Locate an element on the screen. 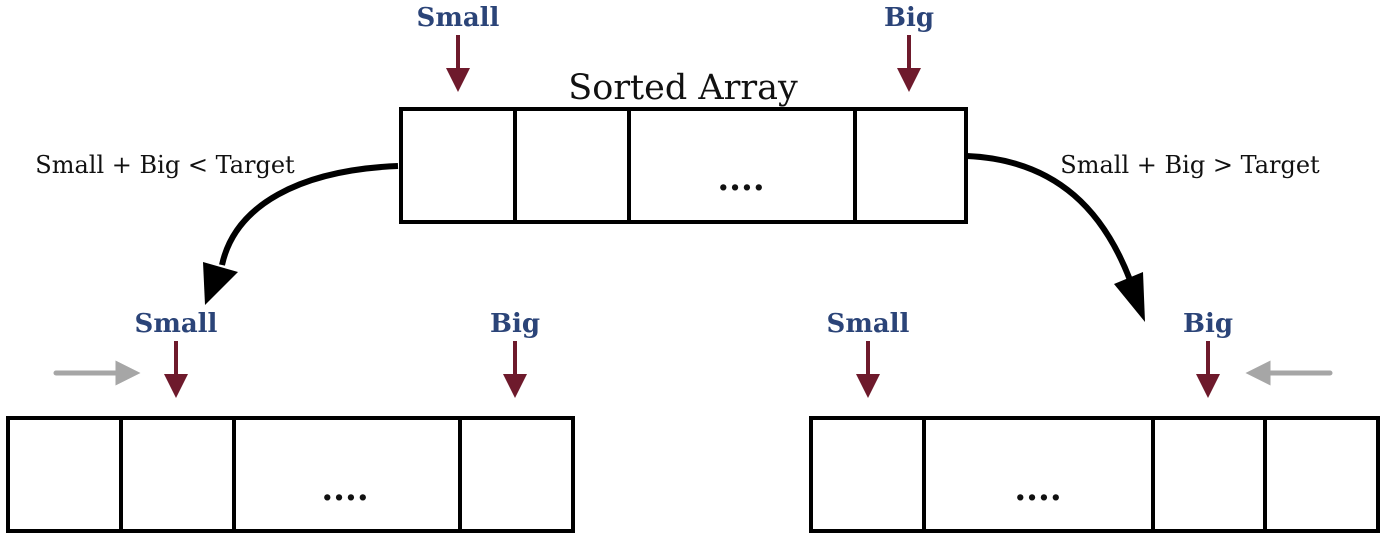 The height and width of the screenshot is (538, 1382). right-branch: Small + Big > Target is located at coordinates (1143, 236).